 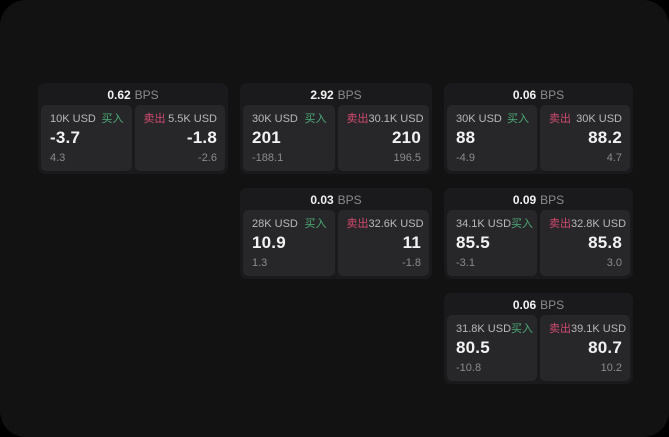 What do you see at coordinates (492, 243) in the screenshot?
I see `buy-tile: 34.1K USD 买入 85.5 -3.1` at bounding box center [492, 243].